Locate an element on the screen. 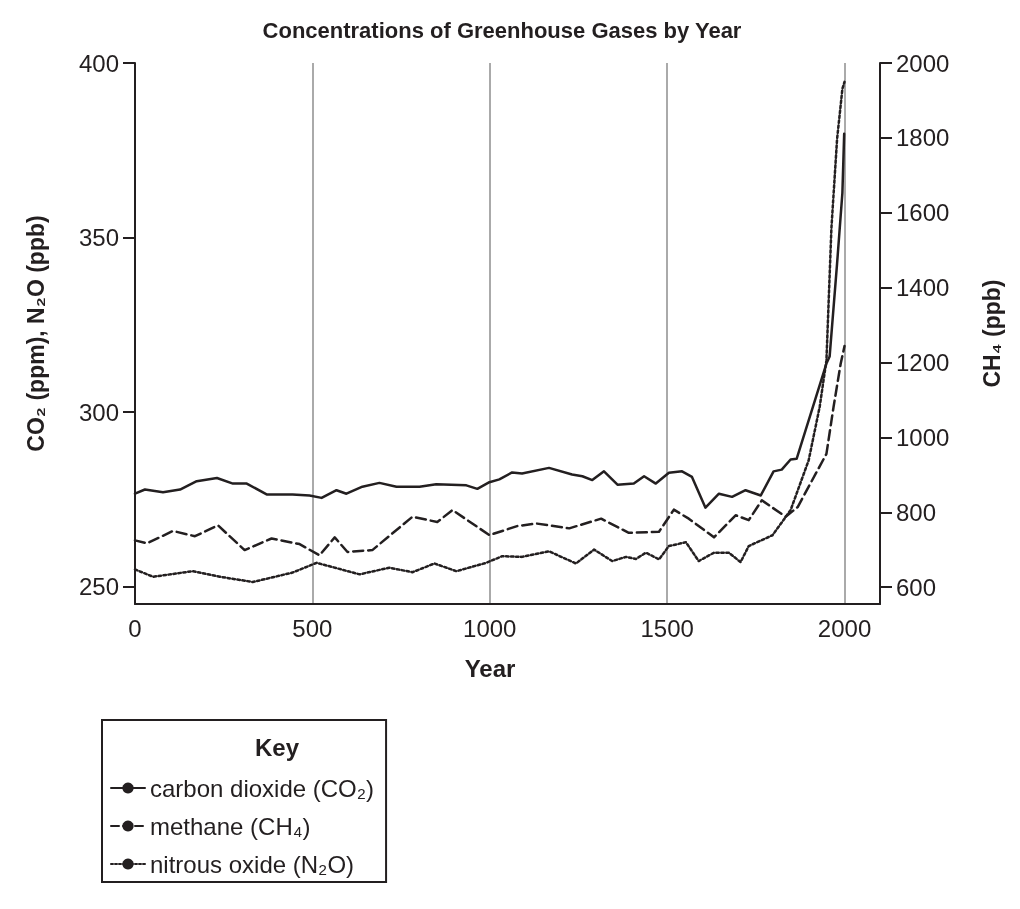 This screenshot has height=909, width=1020. legend-title: Key is located at coordinates (277, 747).